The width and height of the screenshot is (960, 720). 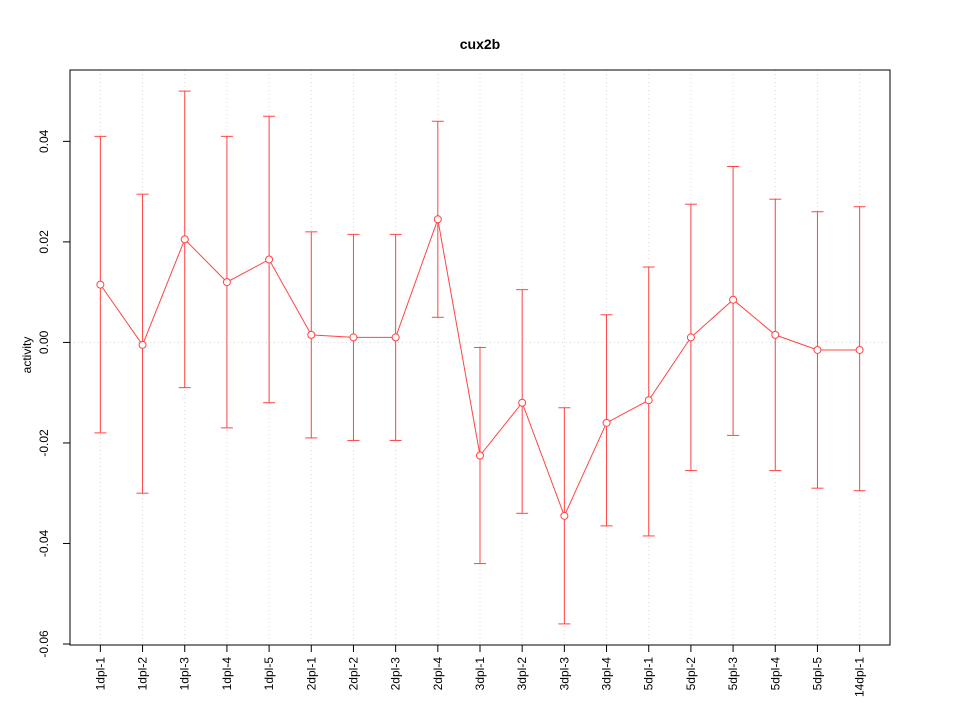 What do you see at coordinates (53, 393) in the screenshot?
I see `y-axis: -0.06 -0.04 -0.02 0.00 0.02 0.04` at bounding box center [53, 393].